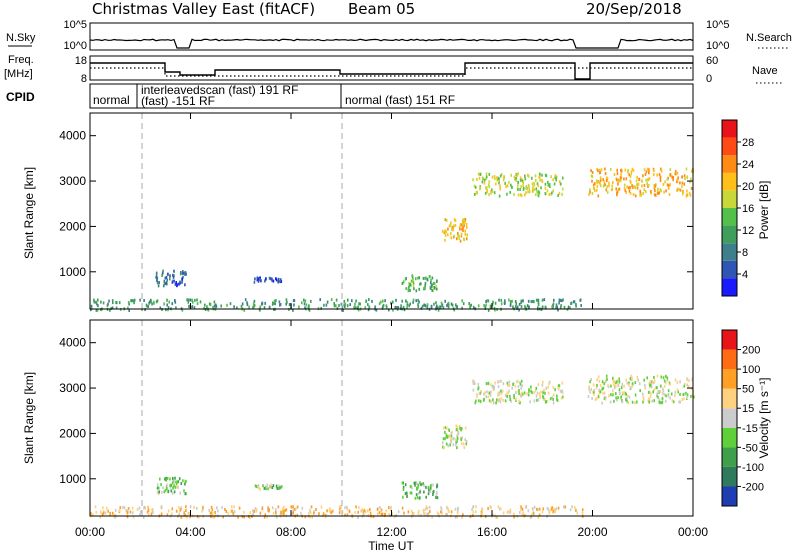  What do you see at coordinates (291, 532) in the screenshot?
I see `time-tick-label-2: 08:00` at bounding box center [291, 532].